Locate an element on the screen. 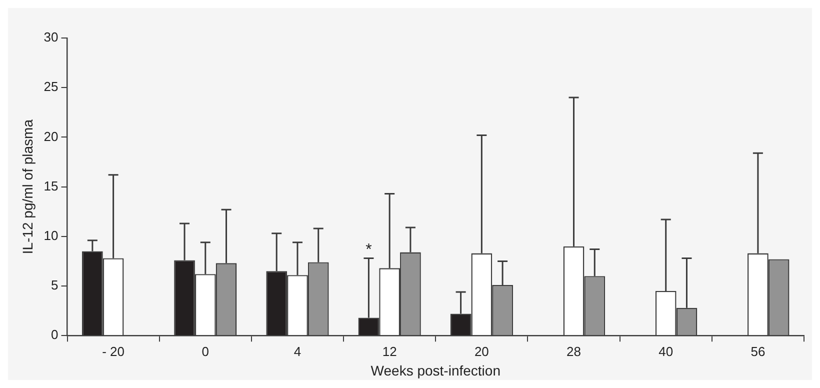 Image resolution: width=820 pixels, height=388 pixels. x-tick-label: 40 is located at coordinates (666, 351).